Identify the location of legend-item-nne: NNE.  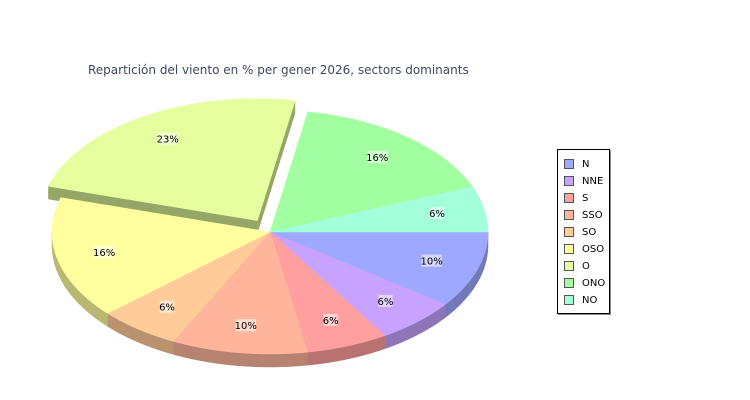
(583, 181).